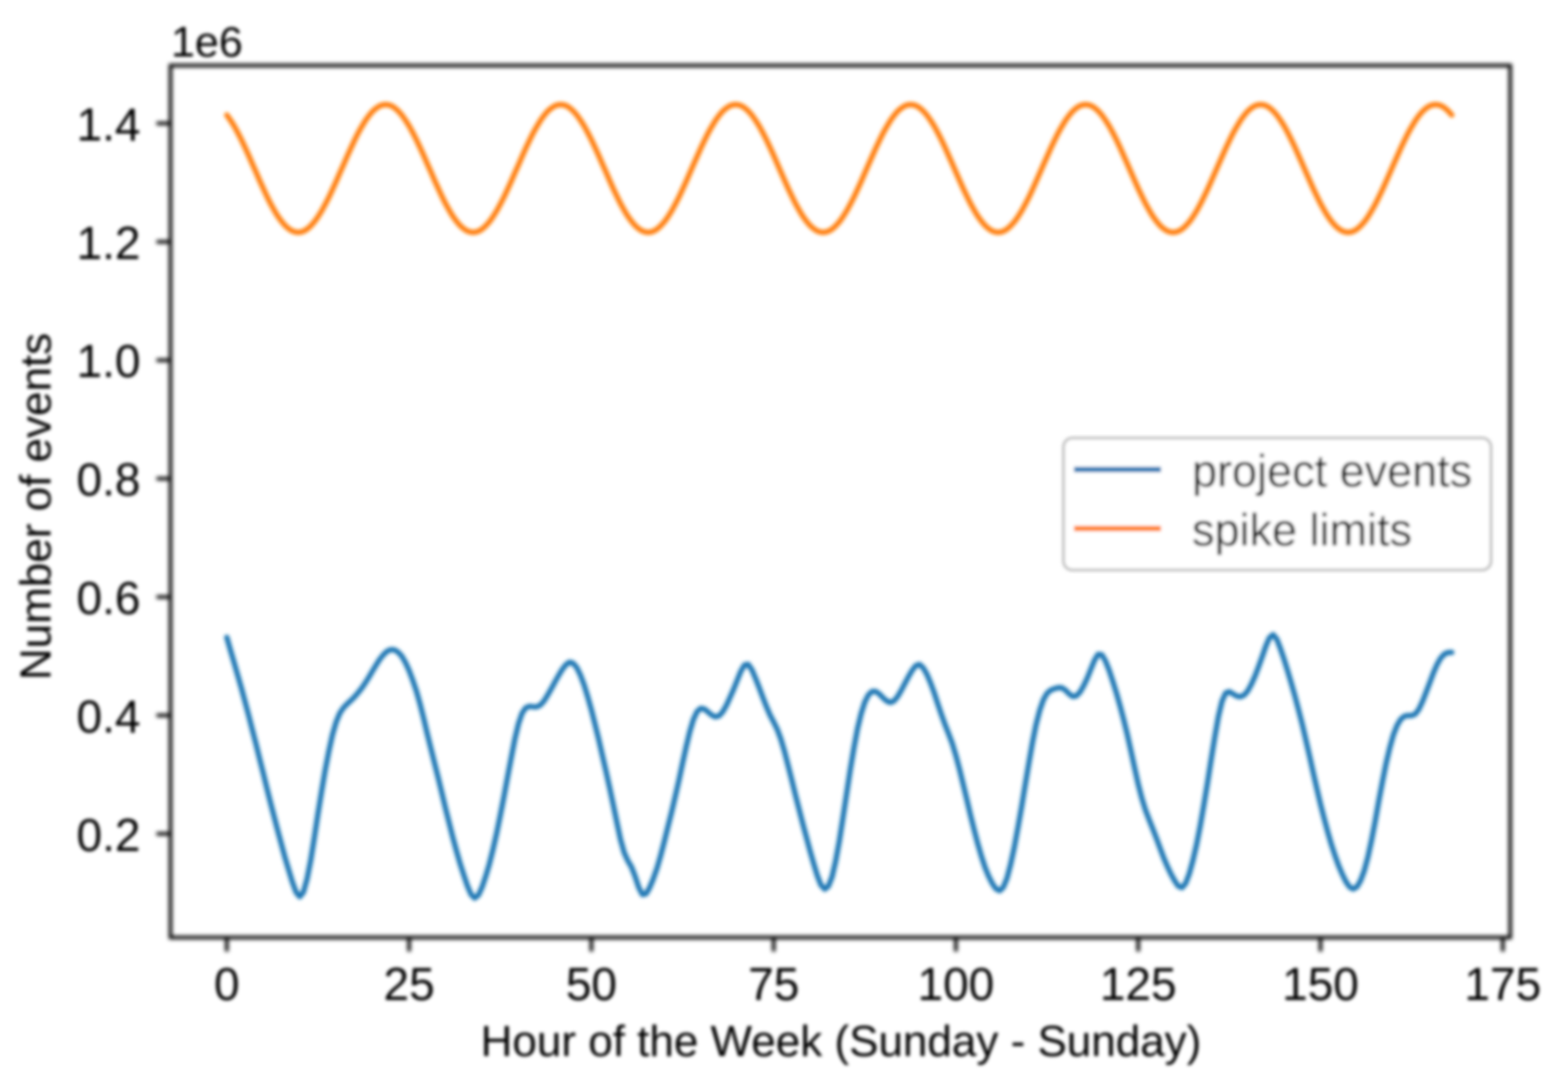 This screenshot has width=1564, height=1080. What do you see at coordinates (1138, 984) in the screenshot?
I see `svg-text: 125` at bounding box center [1138, 984].